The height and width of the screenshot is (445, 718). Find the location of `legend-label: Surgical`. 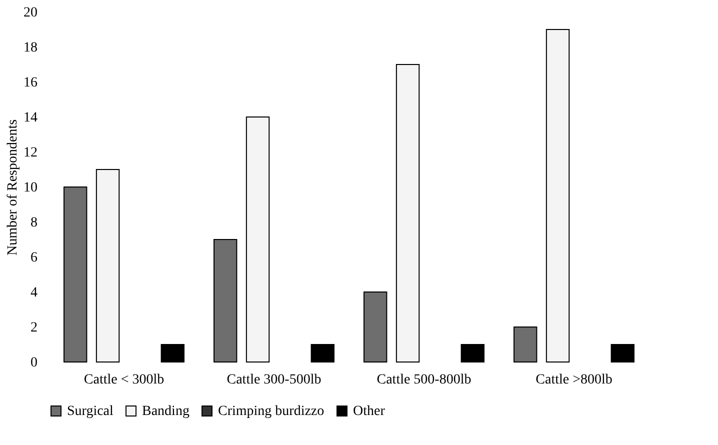

legend-label: Surgical is located at coordinates (90, 411).